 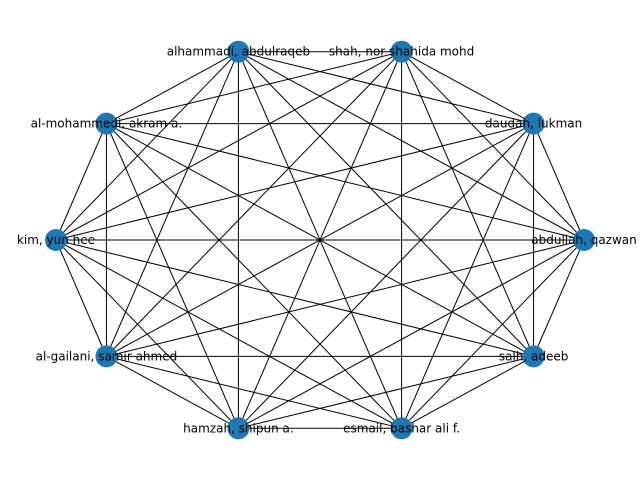 What do you see at coordinates (81, 298) in the screenshot?
I see `edge-kim-algailani` at bounding box center [81, 298].